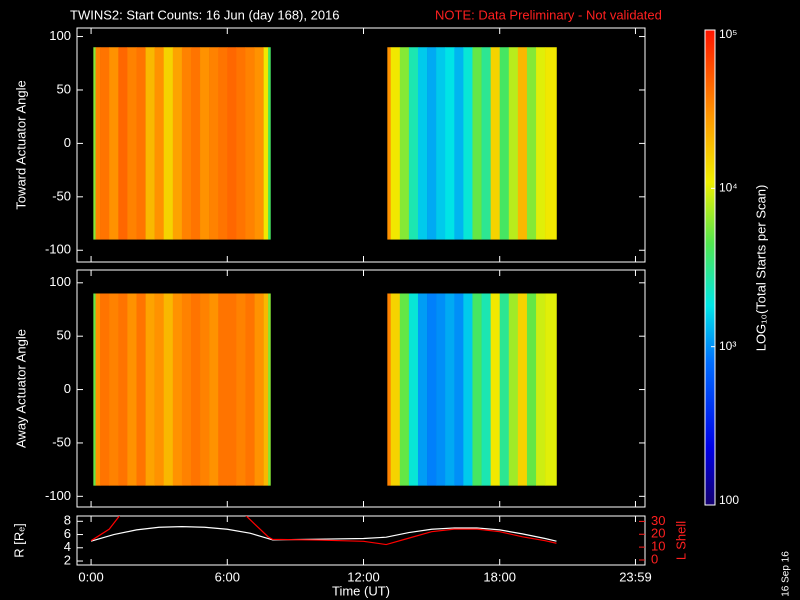  What do you see at coordinates (729, 500) in the screenshot?
I see `colorbar-tick-label: 100` at bounding box center [729, 500].